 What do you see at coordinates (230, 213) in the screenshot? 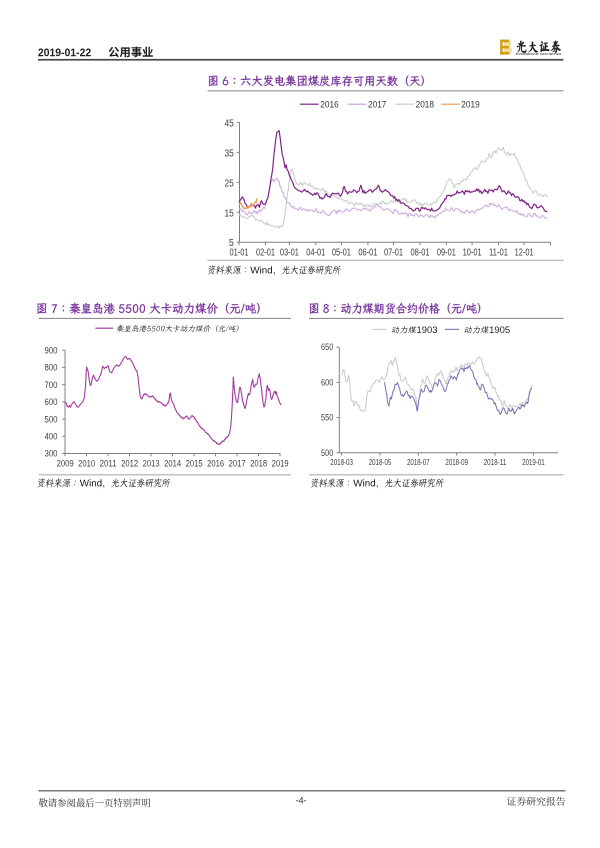
I see `svg-text: 15` at bounding box center [230, 213].